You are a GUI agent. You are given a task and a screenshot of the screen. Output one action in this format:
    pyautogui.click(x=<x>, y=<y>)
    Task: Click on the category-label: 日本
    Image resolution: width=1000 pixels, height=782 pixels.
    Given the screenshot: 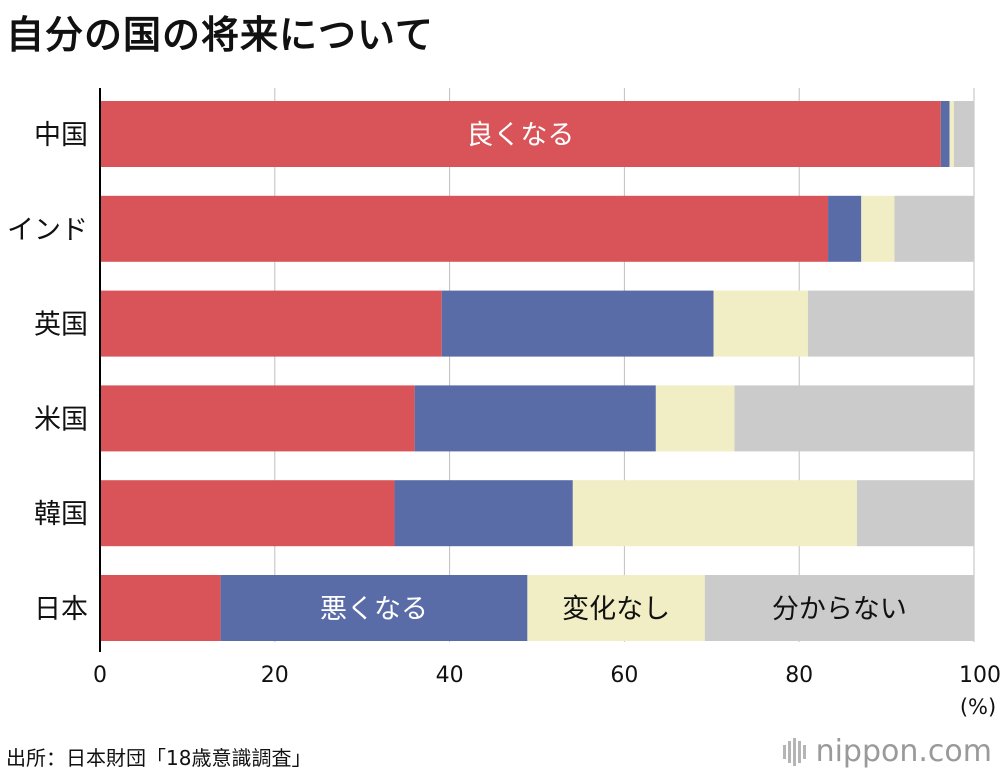 What is the action you would take?
    pyautogui.click(x=61, y=609)
    